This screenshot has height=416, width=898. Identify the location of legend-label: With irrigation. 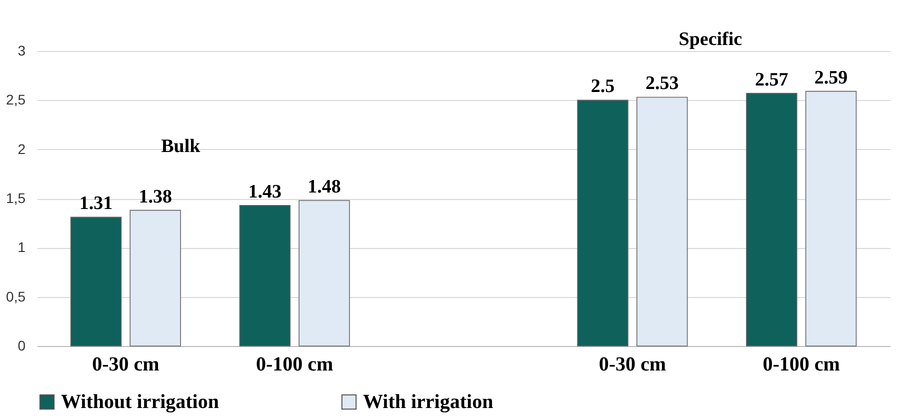
(428, 402).